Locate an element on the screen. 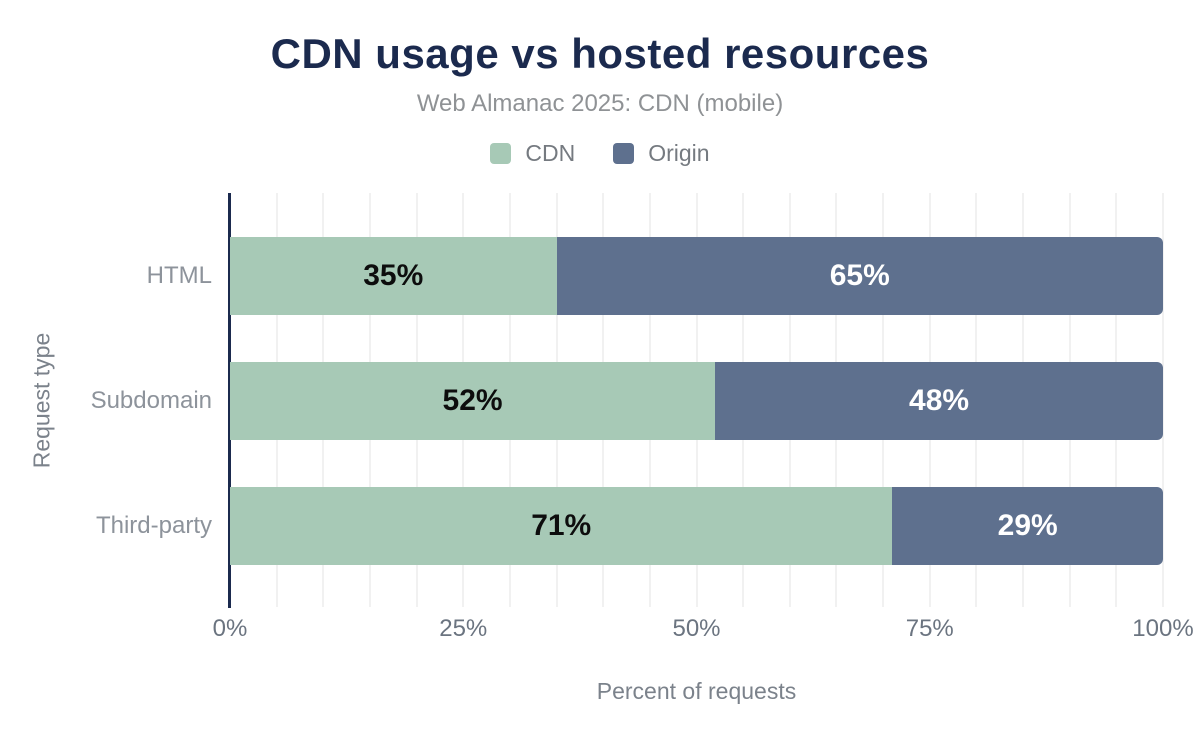  bar-row-third-party: 71% 29% is located at coordinates (696, 526).